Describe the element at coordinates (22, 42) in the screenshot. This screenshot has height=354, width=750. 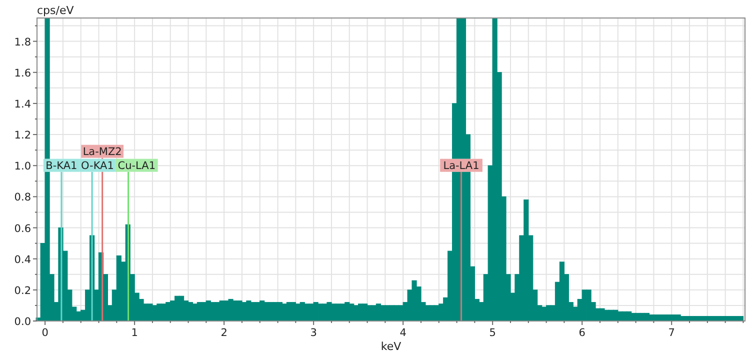
I see `y-tick-label: 1.8` at that location.